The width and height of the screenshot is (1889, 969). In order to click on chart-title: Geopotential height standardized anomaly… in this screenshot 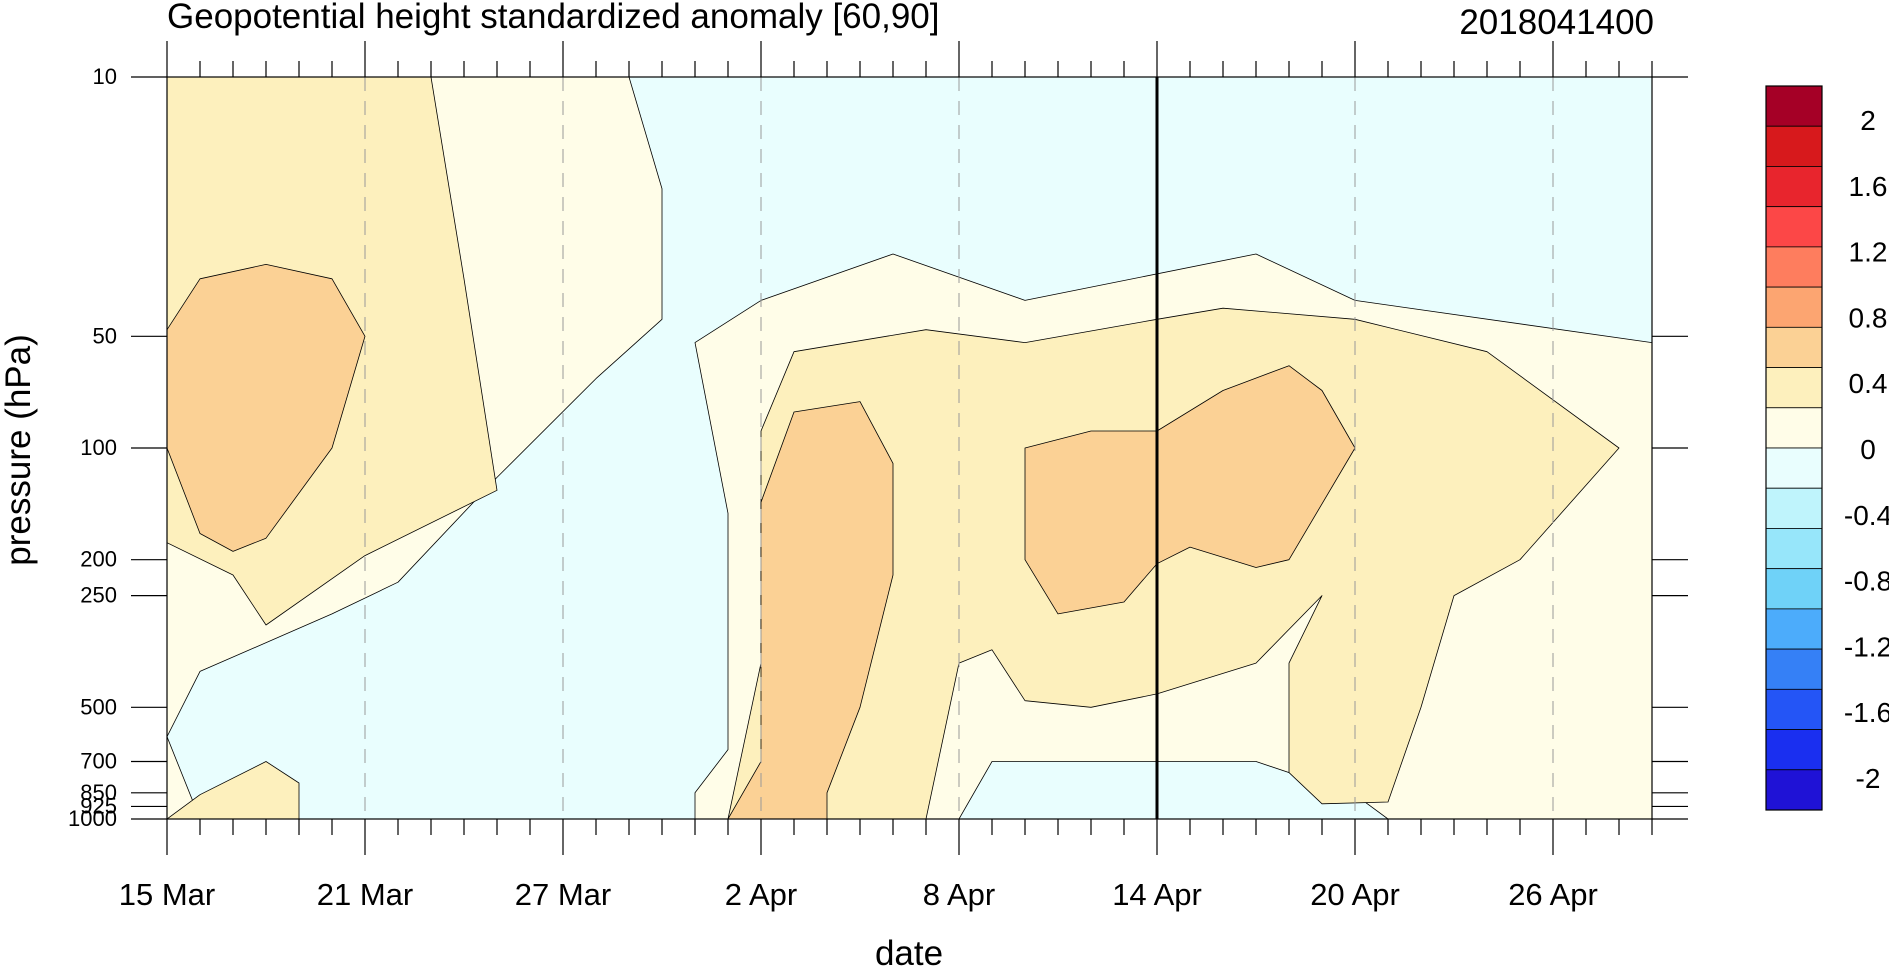, I will do `click(553, 18)`.